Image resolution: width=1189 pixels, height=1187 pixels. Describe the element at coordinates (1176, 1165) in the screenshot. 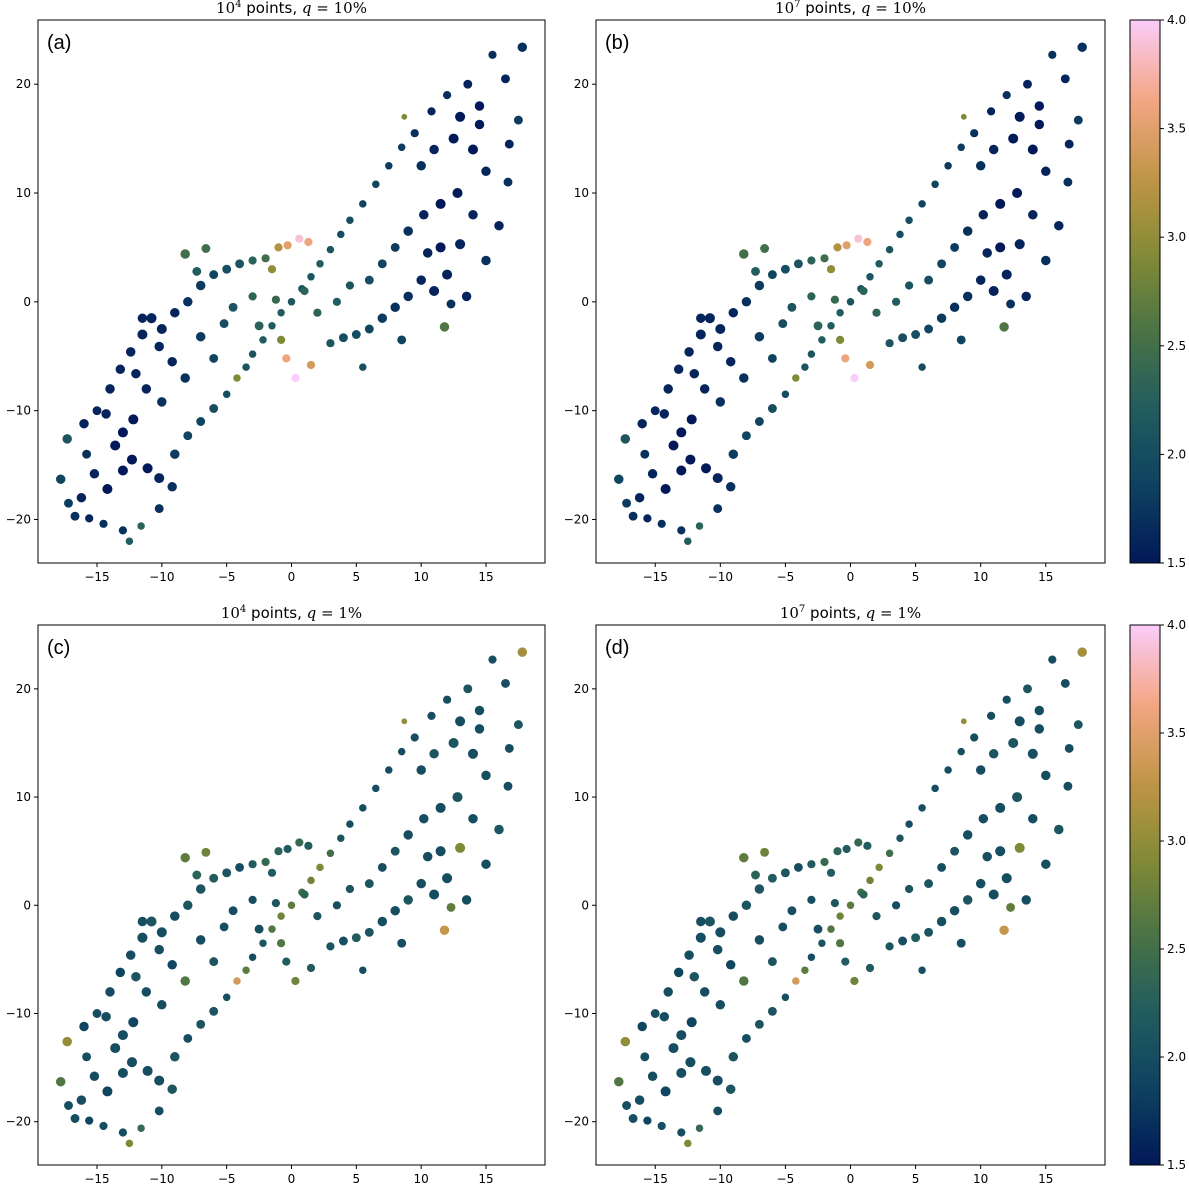

I see `colorbar-tick-label: 1.5` at that location.